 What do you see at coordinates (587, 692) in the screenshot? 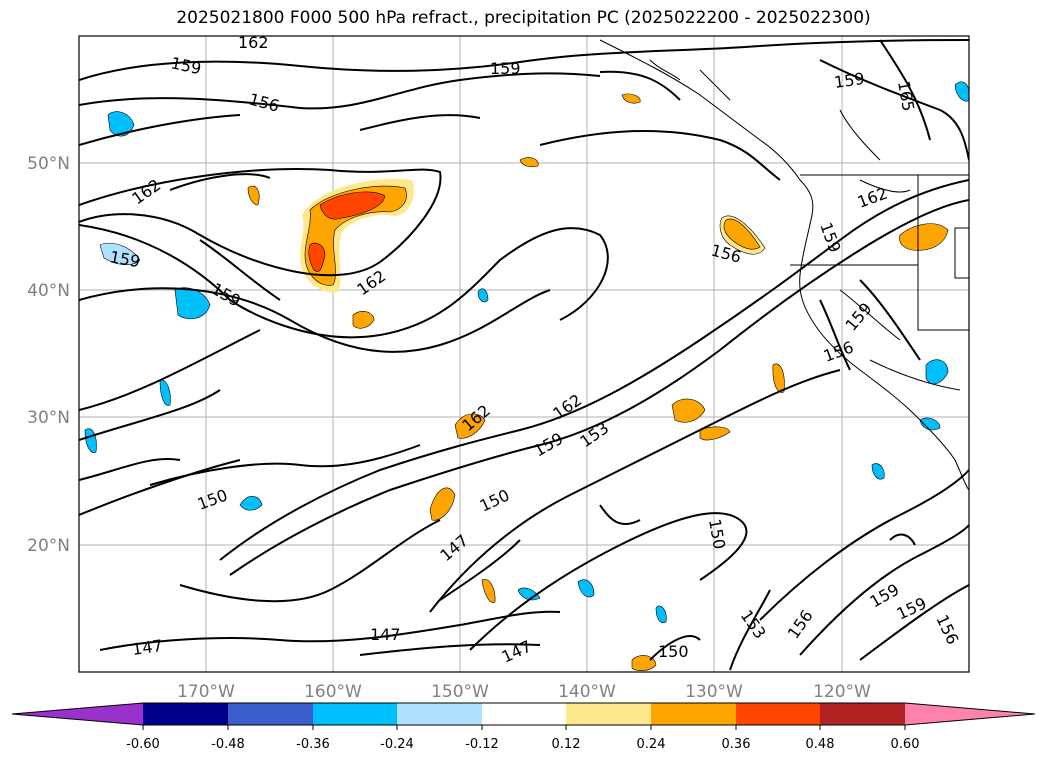
I see `lon-tick-label: 140°W` at bounding box center [587, 692].